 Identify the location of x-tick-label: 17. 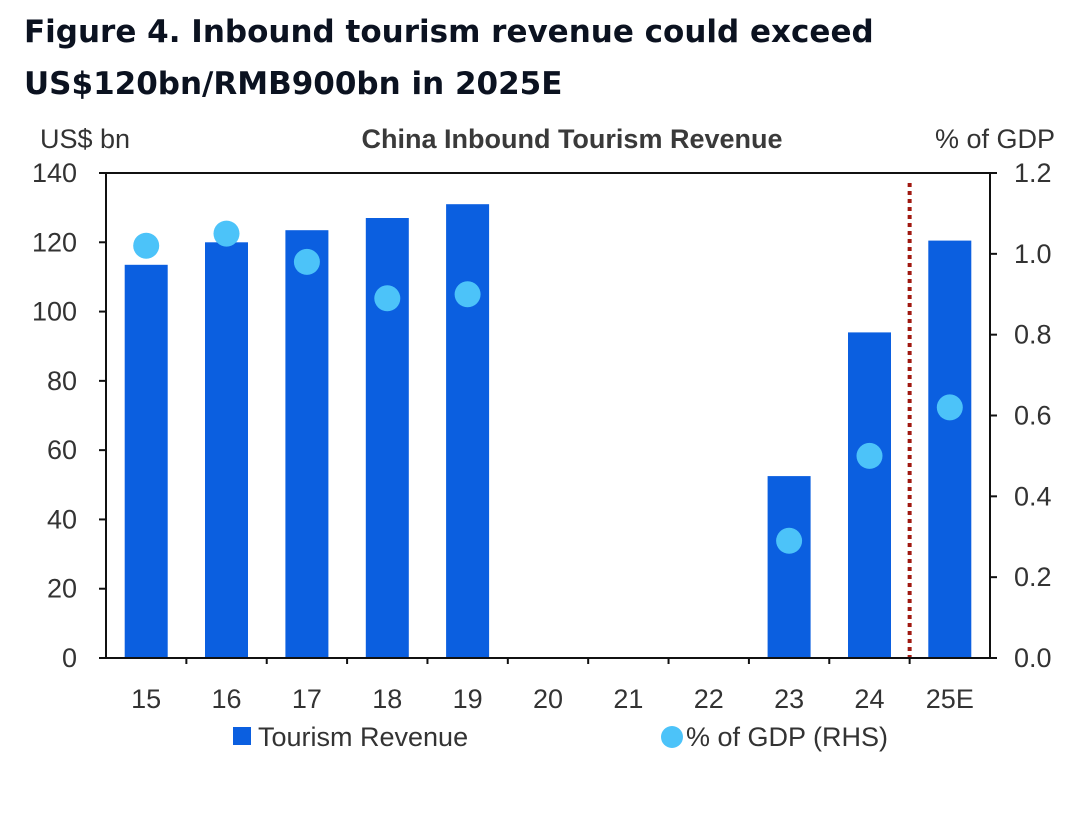
(307, 699).